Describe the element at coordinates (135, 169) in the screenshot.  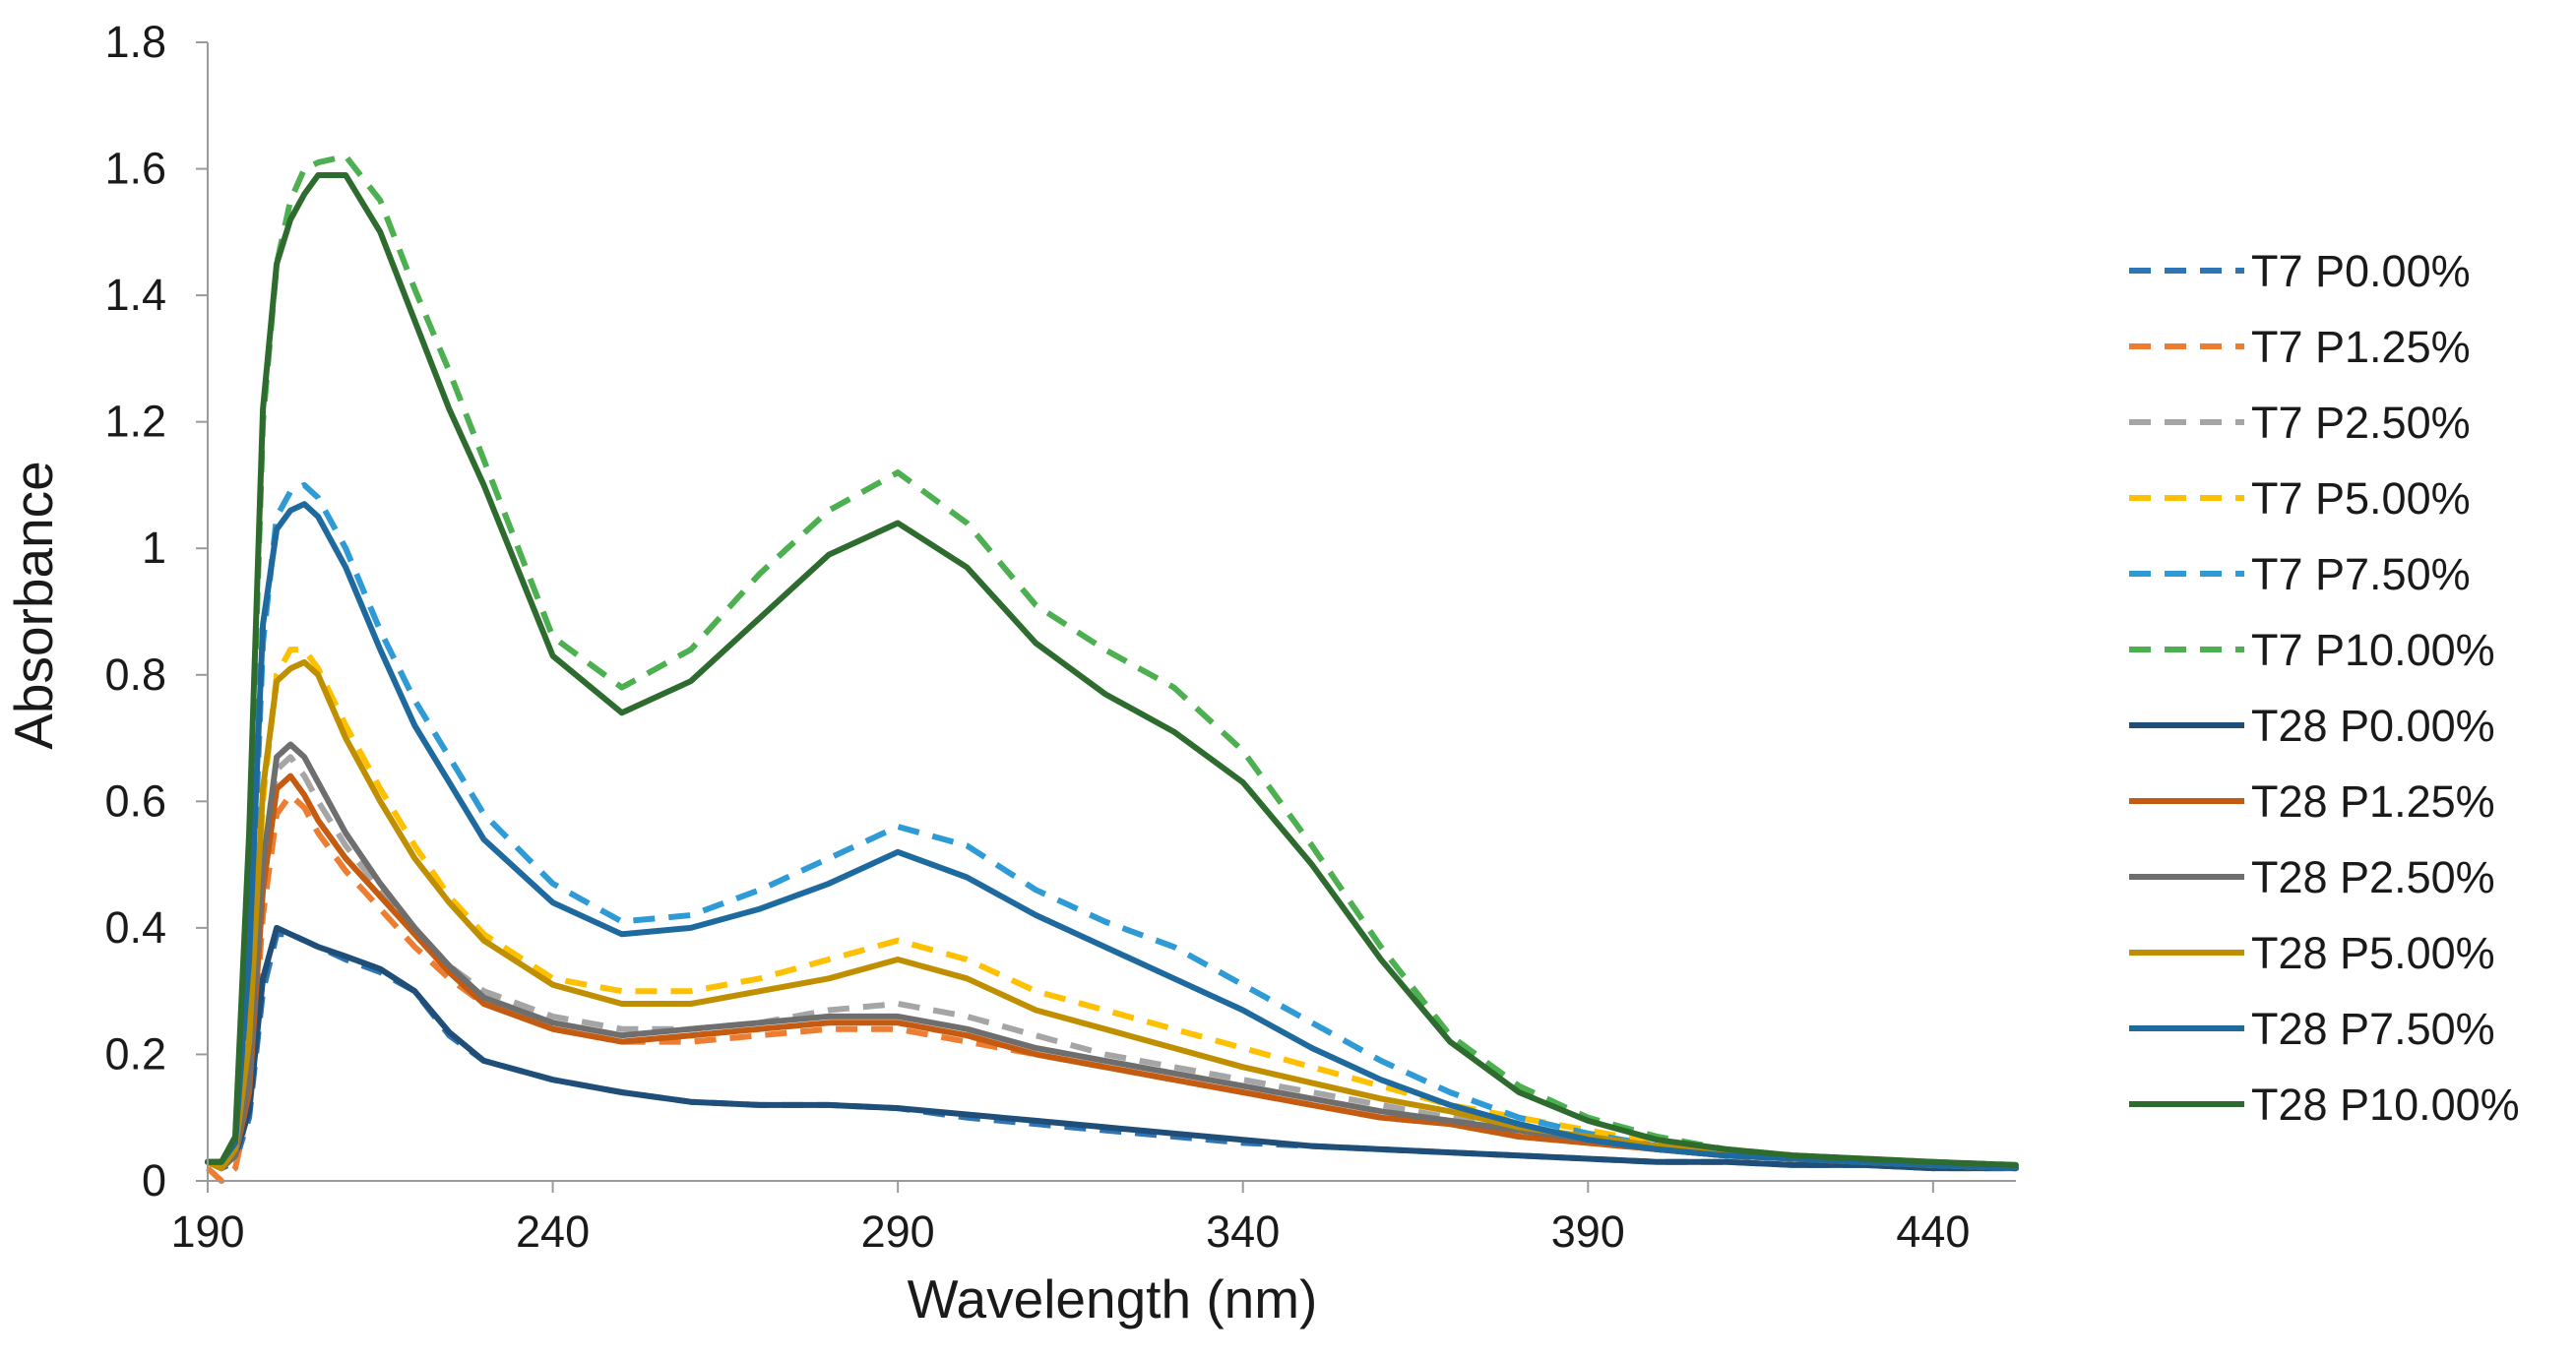
I see `y-tick-label: 1.6` at that location.